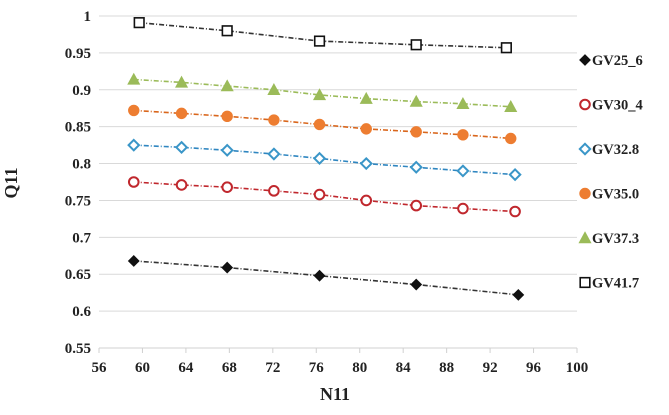  I want to click on x-tick-label: 92, so click(490, 368).